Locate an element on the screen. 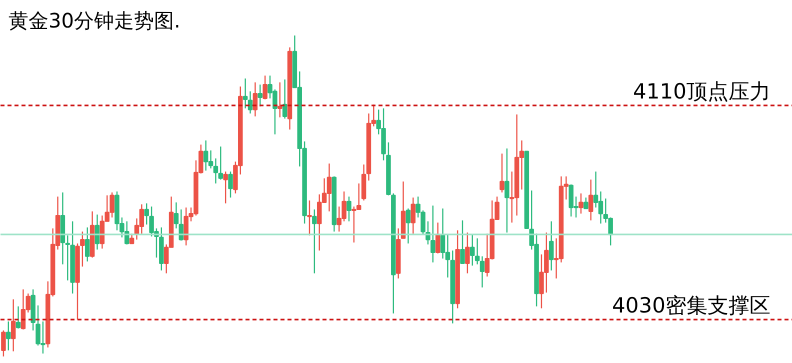 The image size is (792, 363). ref-line-label: 4110顶点压力 is located at coordinates (702, 91).